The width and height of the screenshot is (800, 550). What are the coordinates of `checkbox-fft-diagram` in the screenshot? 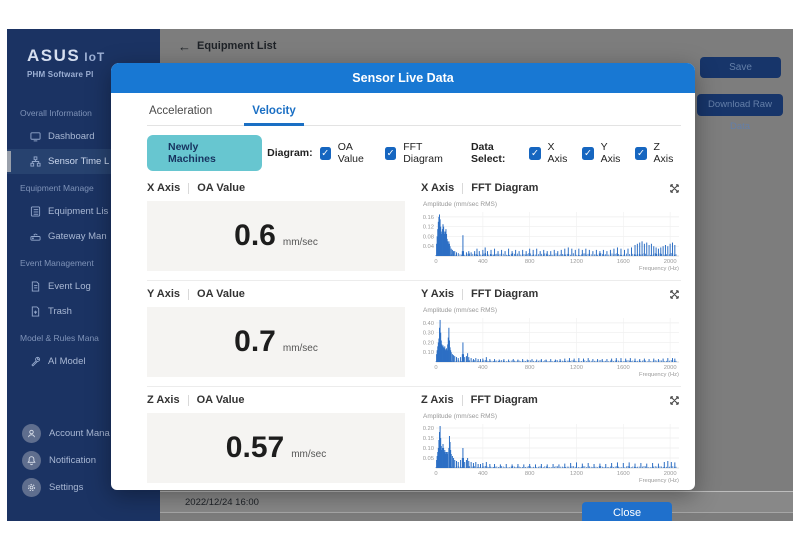 It's located at (391, 153).